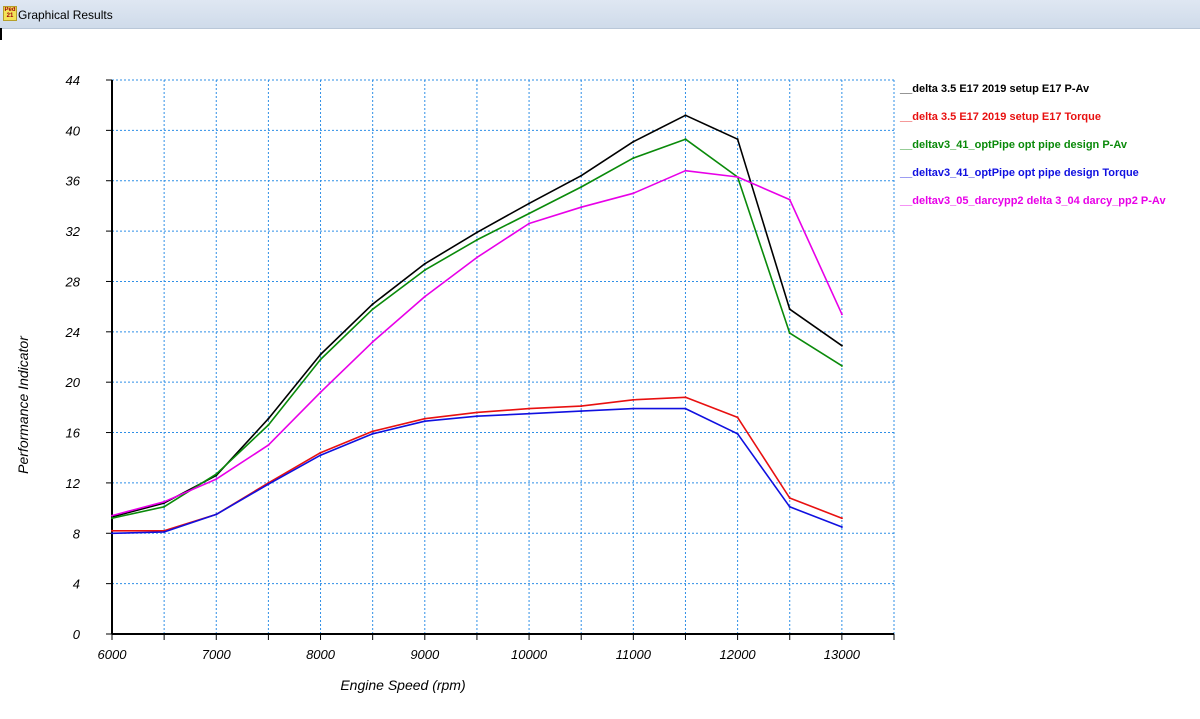 This screenshot has width=1200, height=719. I want to click on x-tick-label: 11000, so click(634, 654).